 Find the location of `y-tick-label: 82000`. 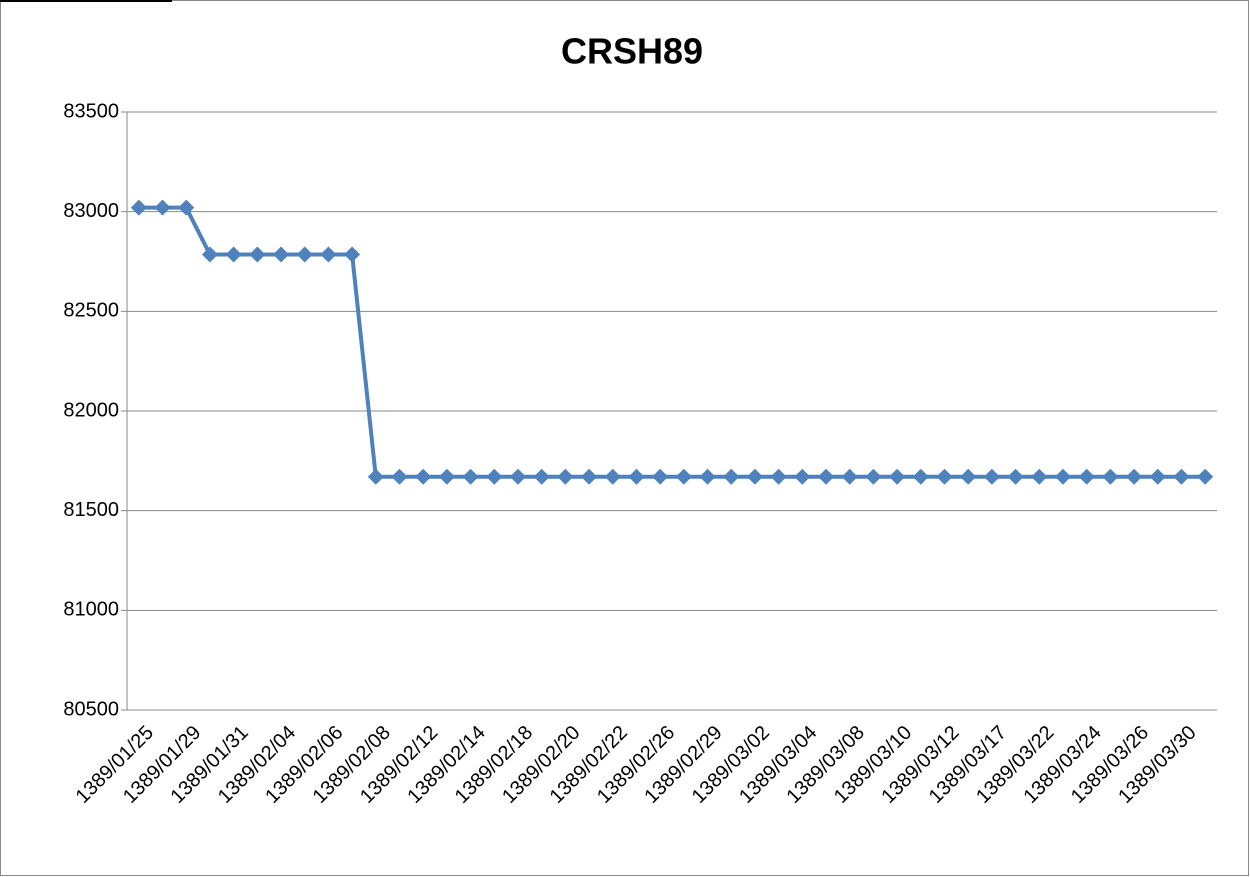

y-tick-label: 82000 is located at coordinates (91, 410).